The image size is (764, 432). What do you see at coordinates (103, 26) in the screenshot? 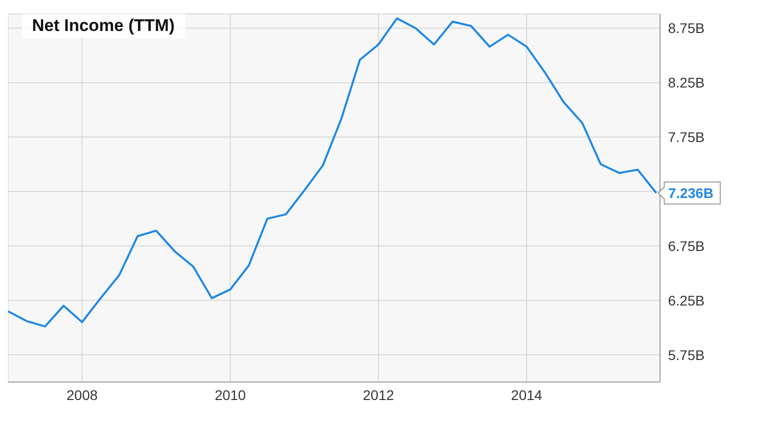
I see `chart-title: Net Income (TTM)` at bounding box center [103, 26].